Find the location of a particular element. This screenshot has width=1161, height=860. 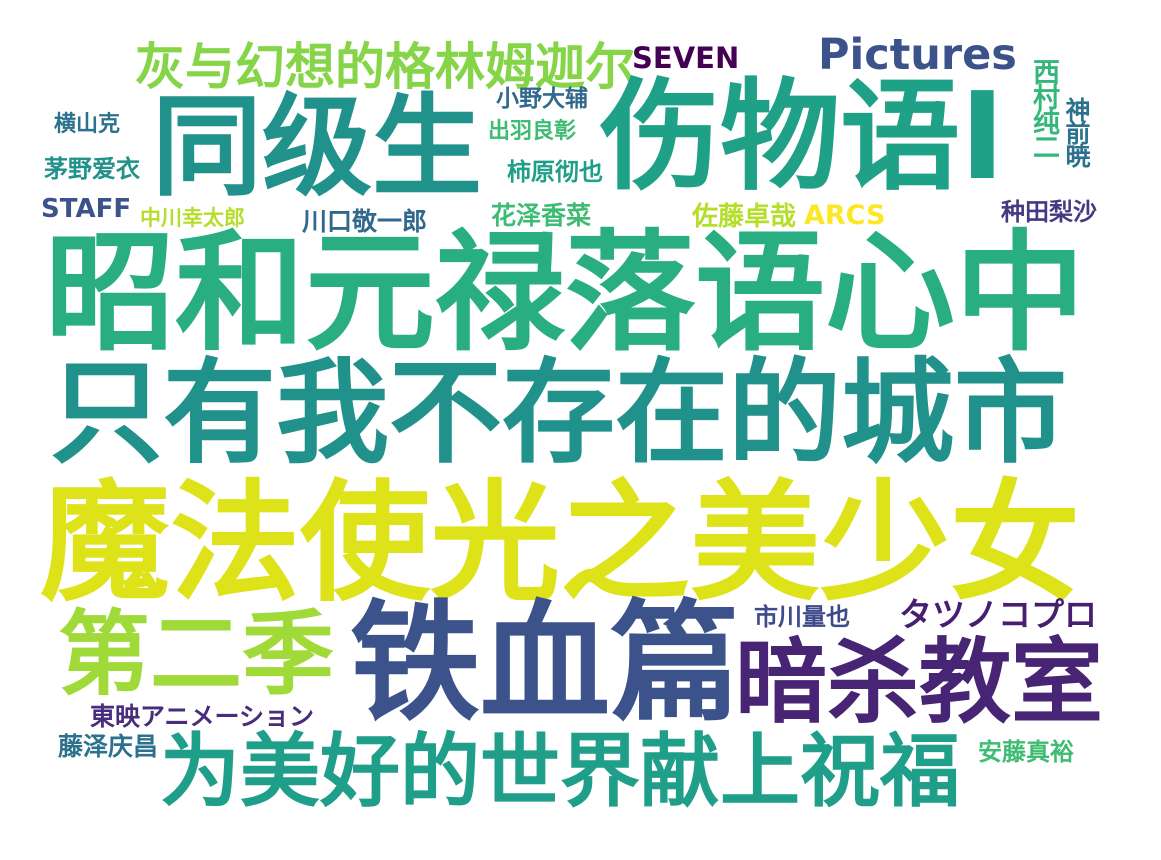

word-ansatsu: 暗杀教室 is located at coordinates (919, 682).